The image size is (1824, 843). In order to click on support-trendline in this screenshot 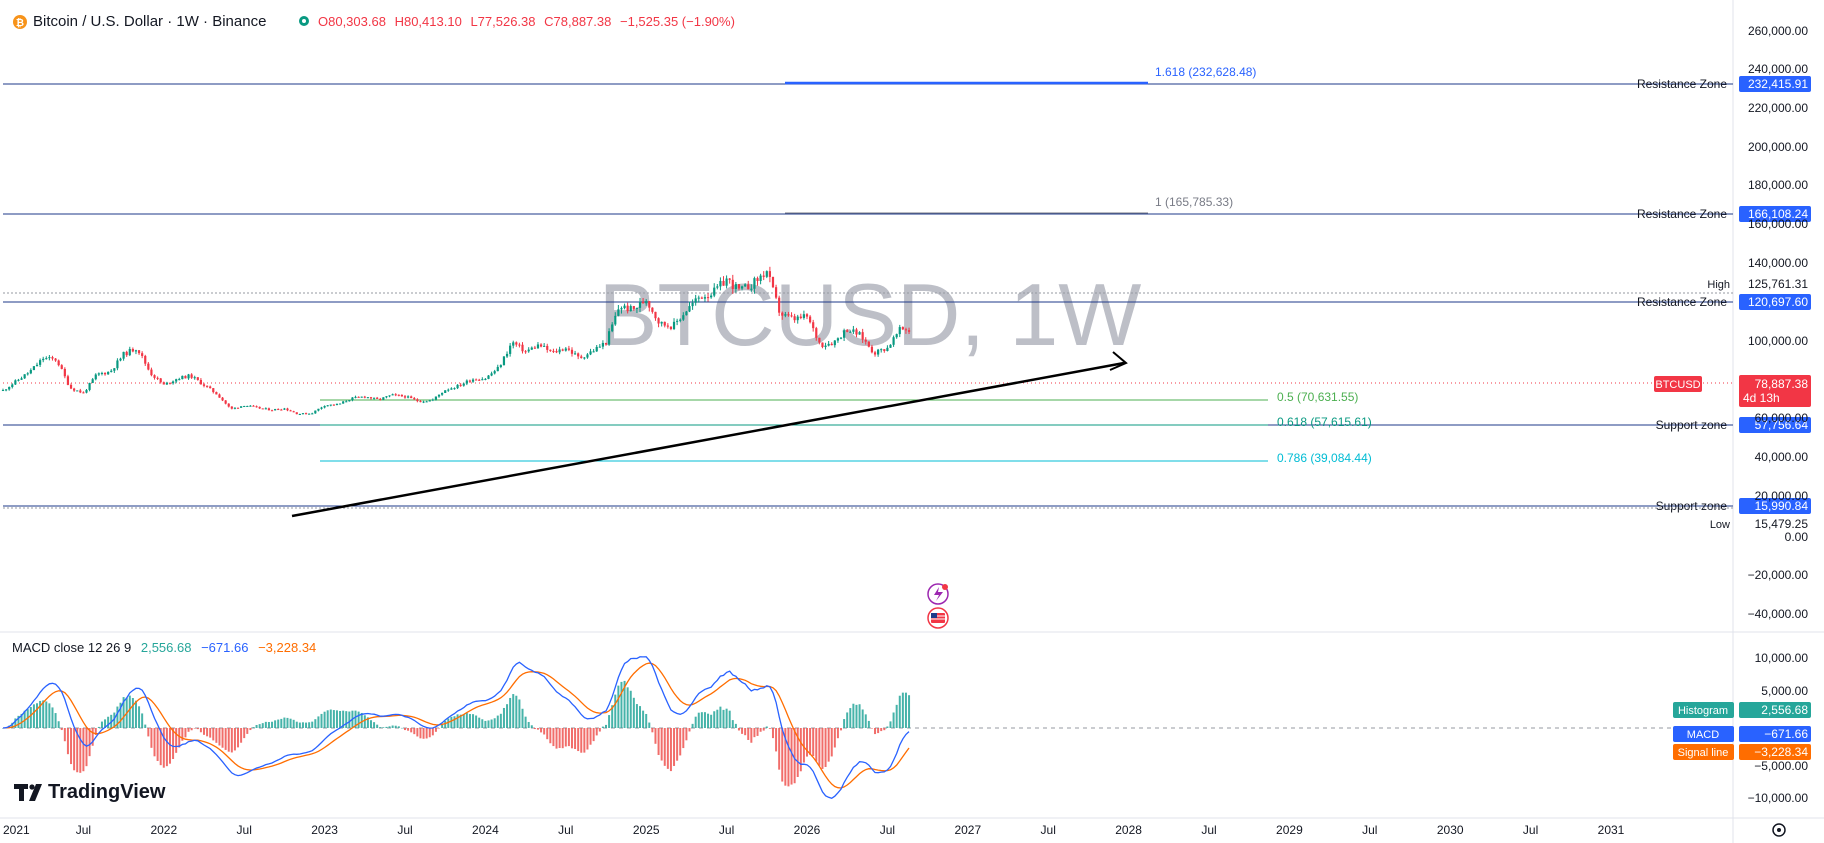, I will do `click(708, 439)`.